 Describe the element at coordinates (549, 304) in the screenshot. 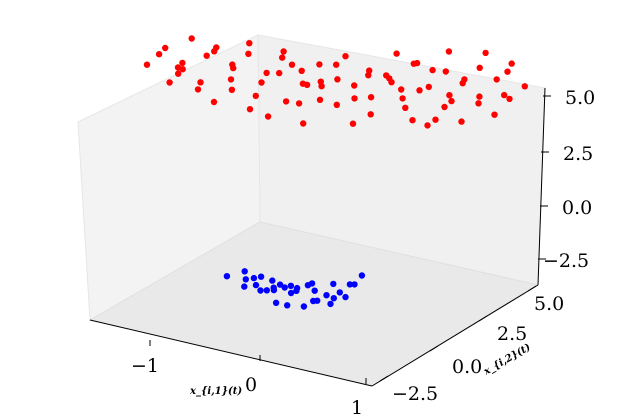

I see `y-tick-label: 5.0` at that location.